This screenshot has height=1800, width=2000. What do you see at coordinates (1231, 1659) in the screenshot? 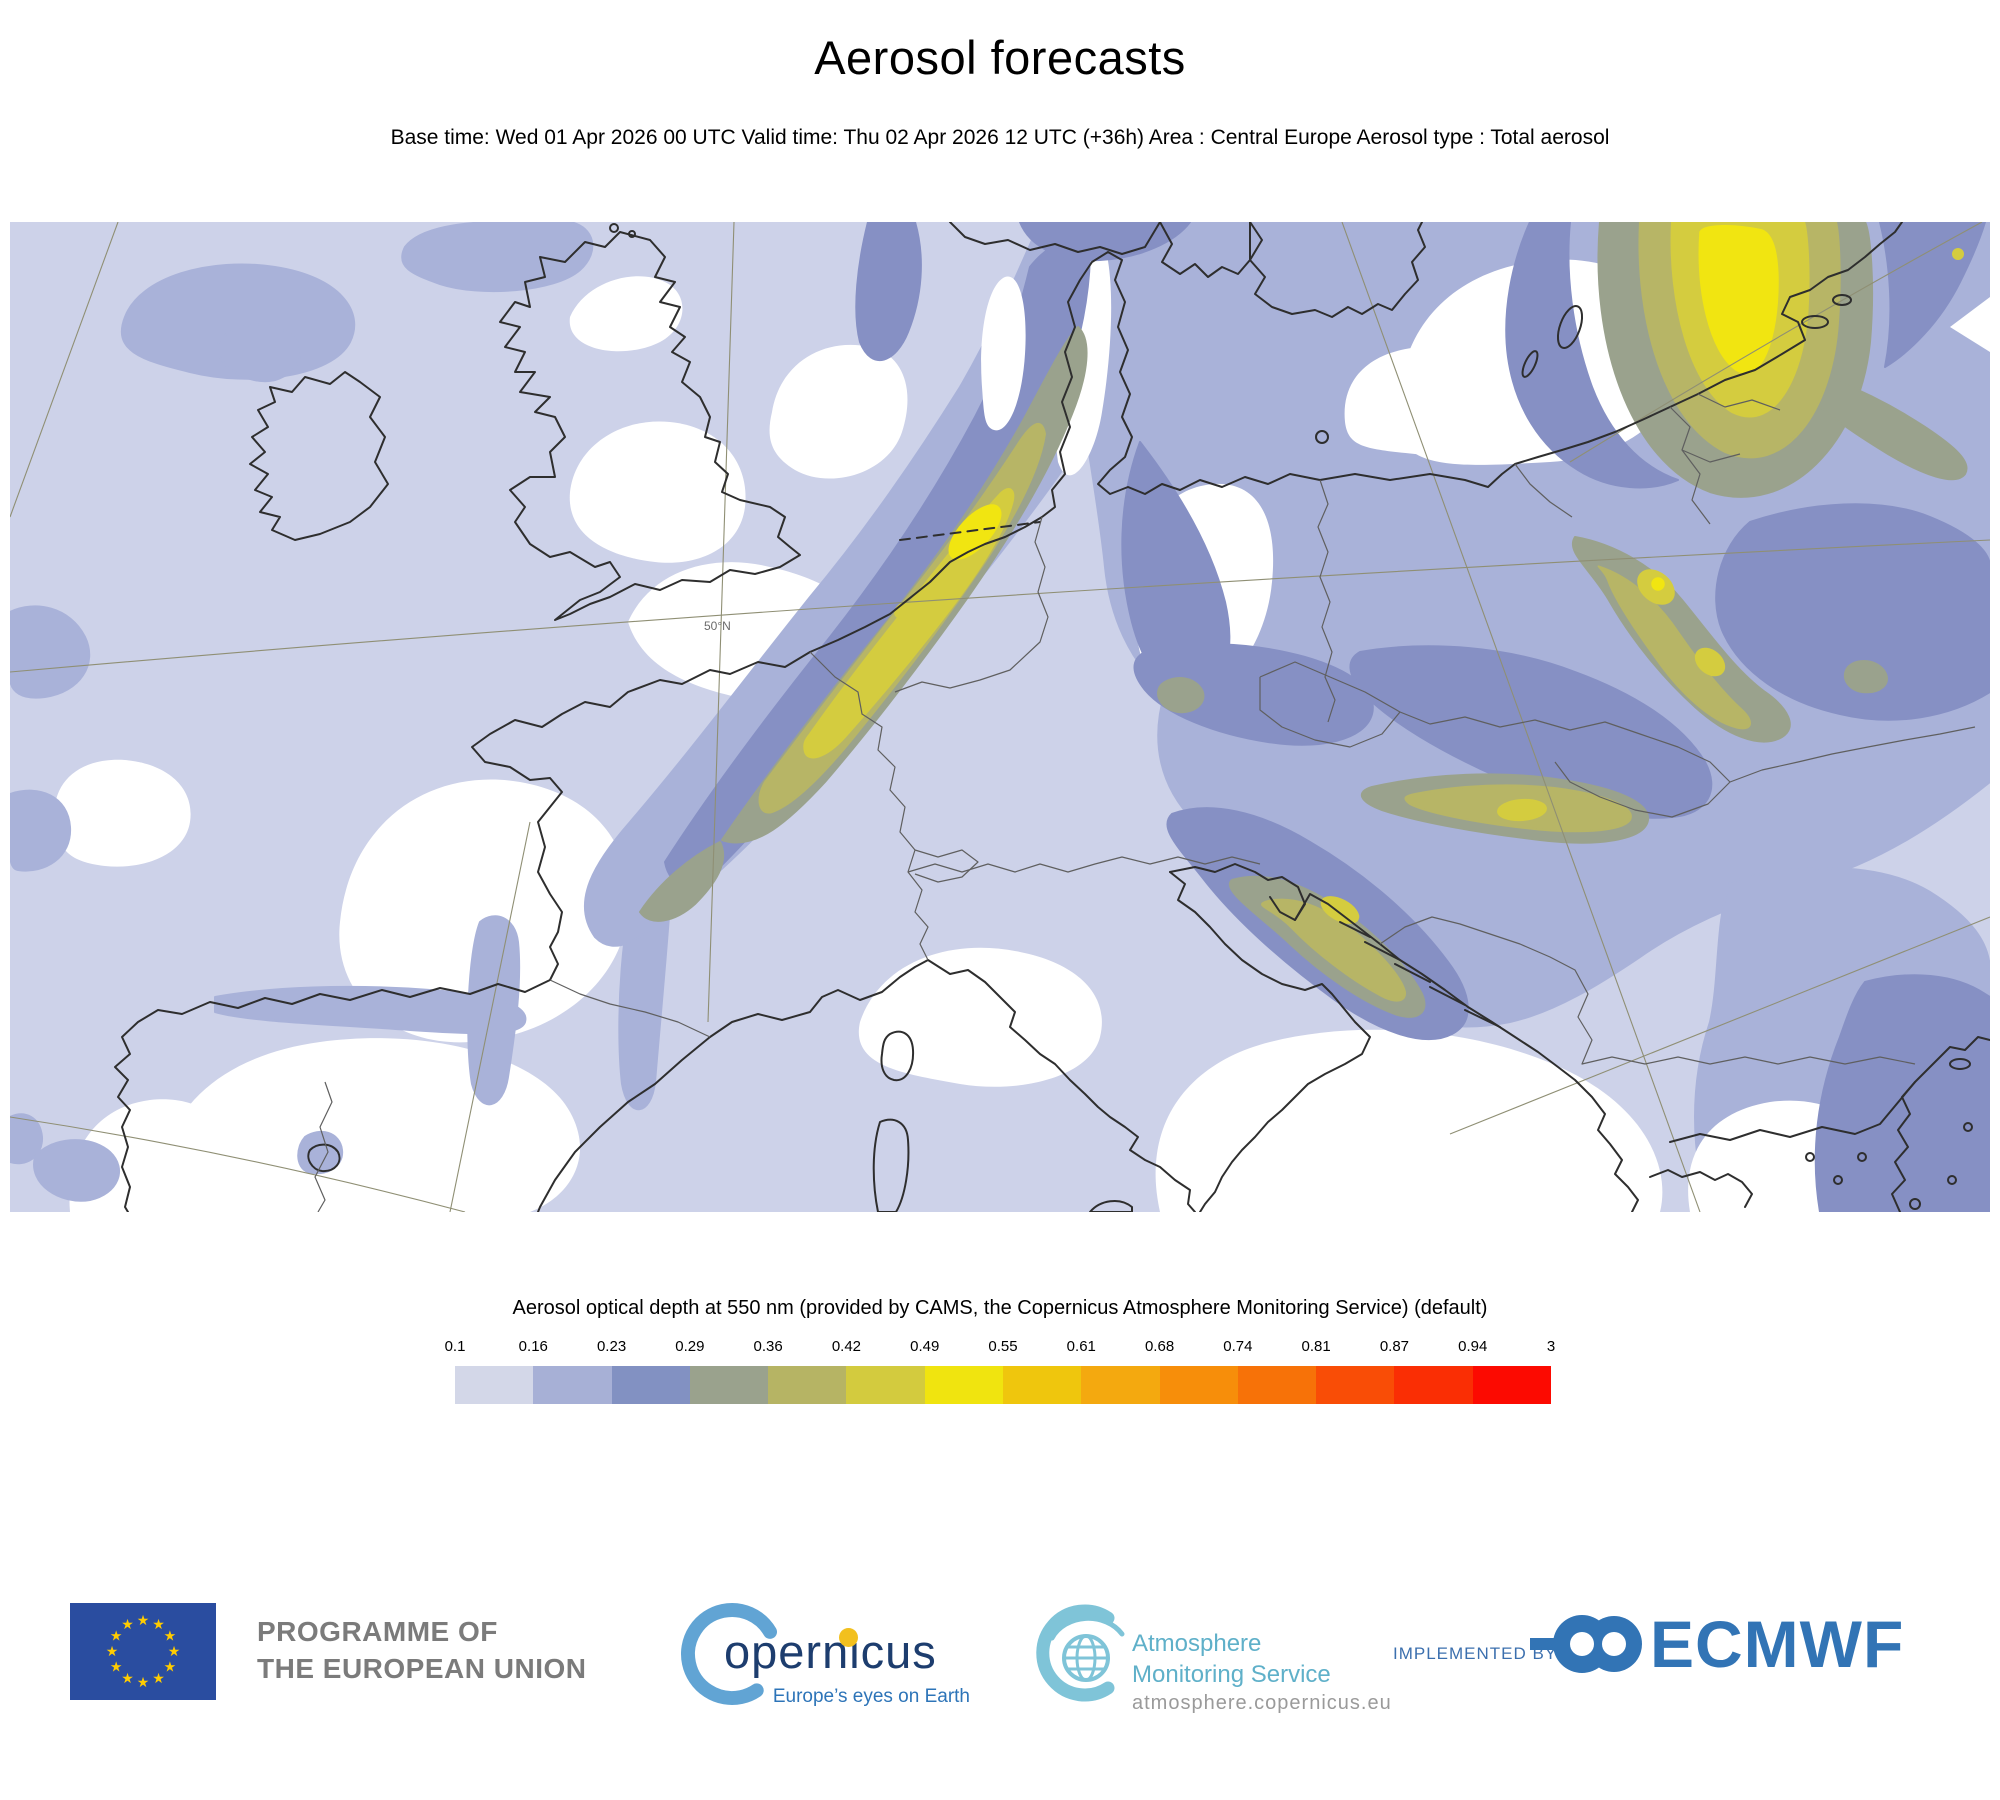
I see `ams-name: Atmosphere Monitoring Service` at bounding box center [1231, 1659].